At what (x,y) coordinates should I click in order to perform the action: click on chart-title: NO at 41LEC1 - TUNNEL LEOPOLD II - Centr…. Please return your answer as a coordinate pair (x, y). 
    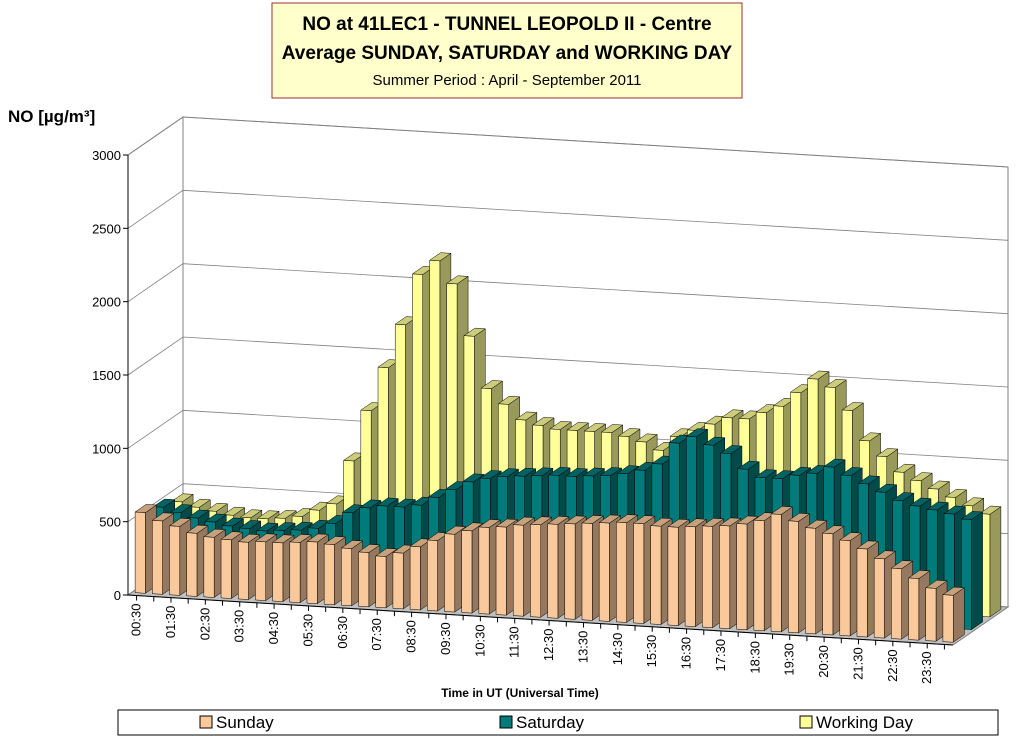
    Looking at the image, I should click on (506, 24).